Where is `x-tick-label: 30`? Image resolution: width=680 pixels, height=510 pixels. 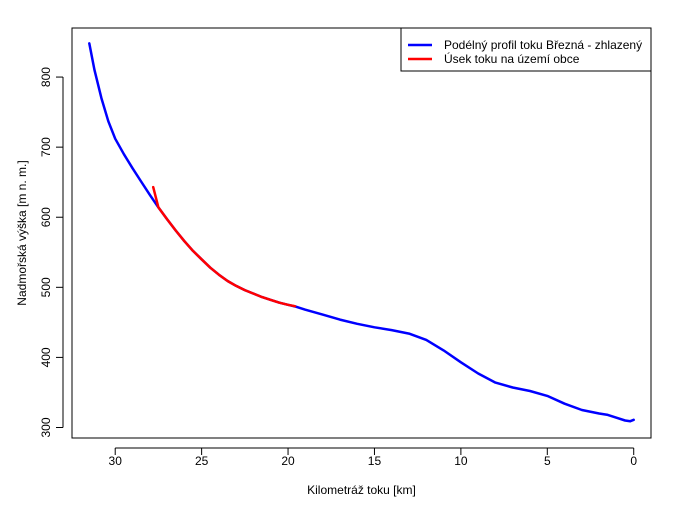 x-tick-label: 30 is located at coordinates (116, 461).